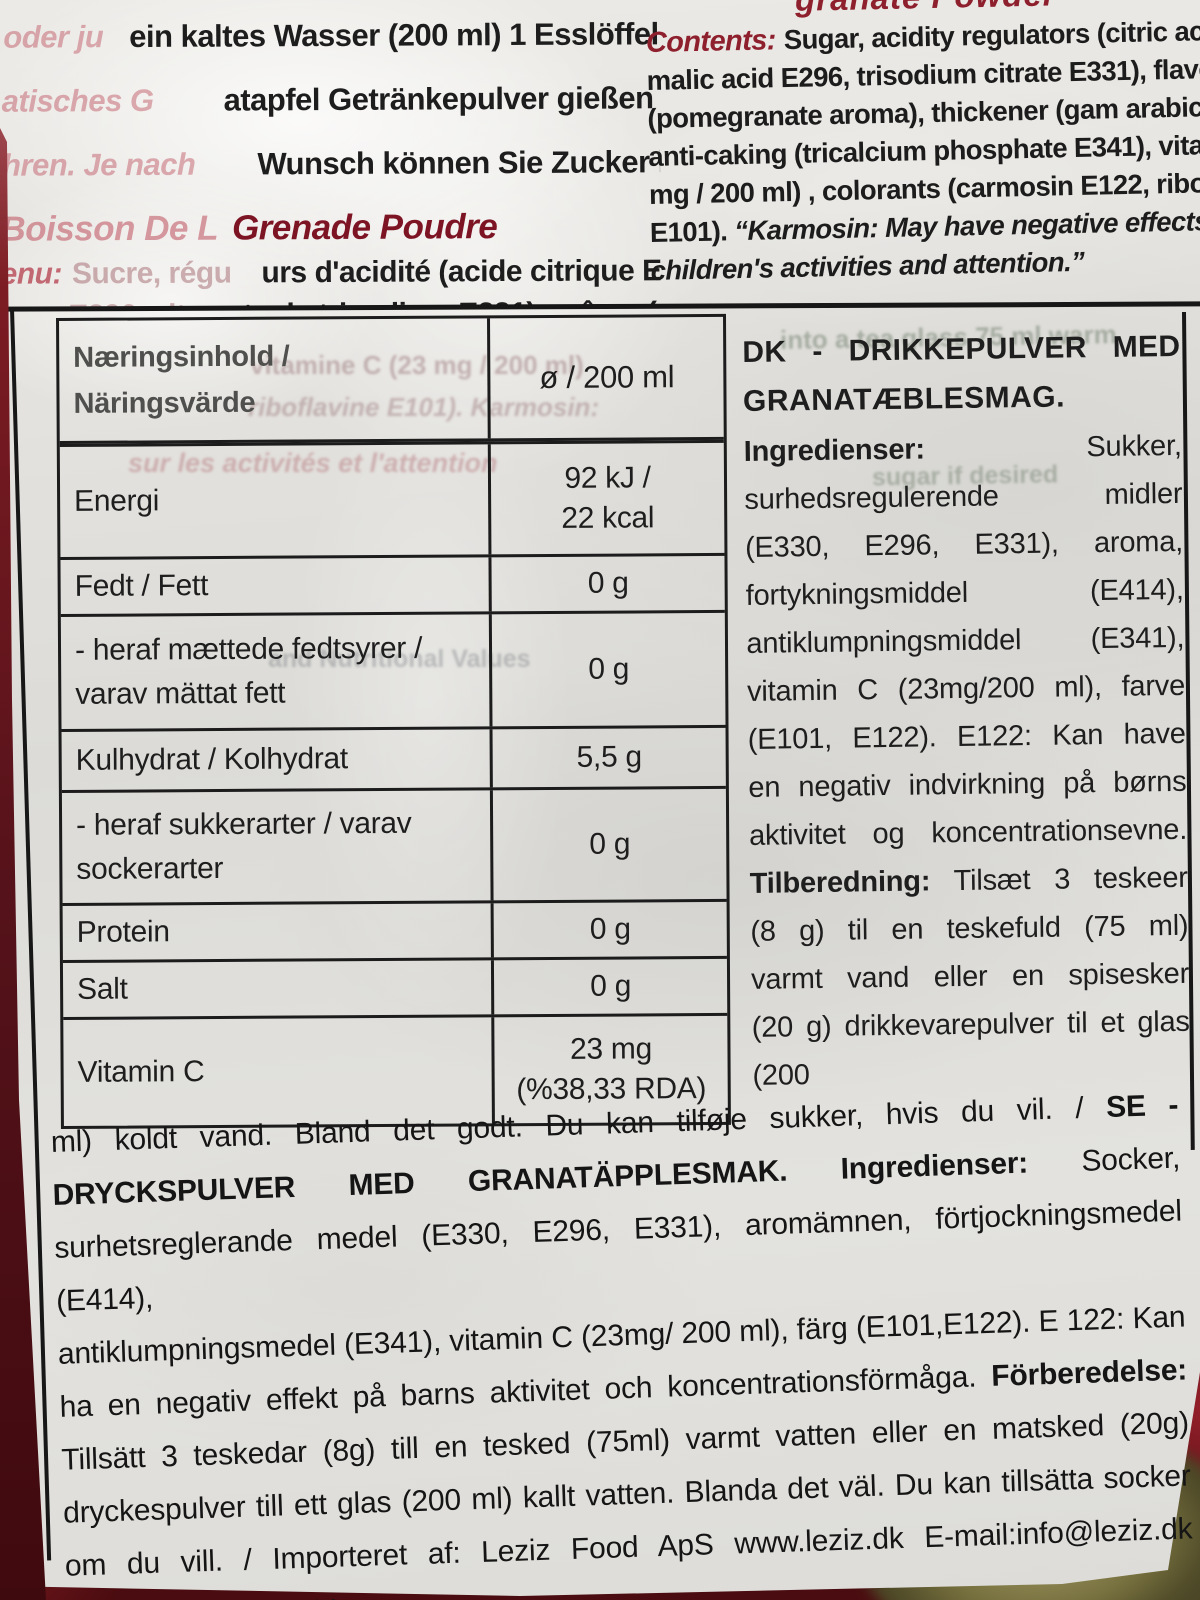 Image resolution: width=1200 pixels, height=1600 pixels. Describe the element at coordinates (608, 498) in the screenshot. I see `row-value: 92 kJ / 22 kcal` at that location.